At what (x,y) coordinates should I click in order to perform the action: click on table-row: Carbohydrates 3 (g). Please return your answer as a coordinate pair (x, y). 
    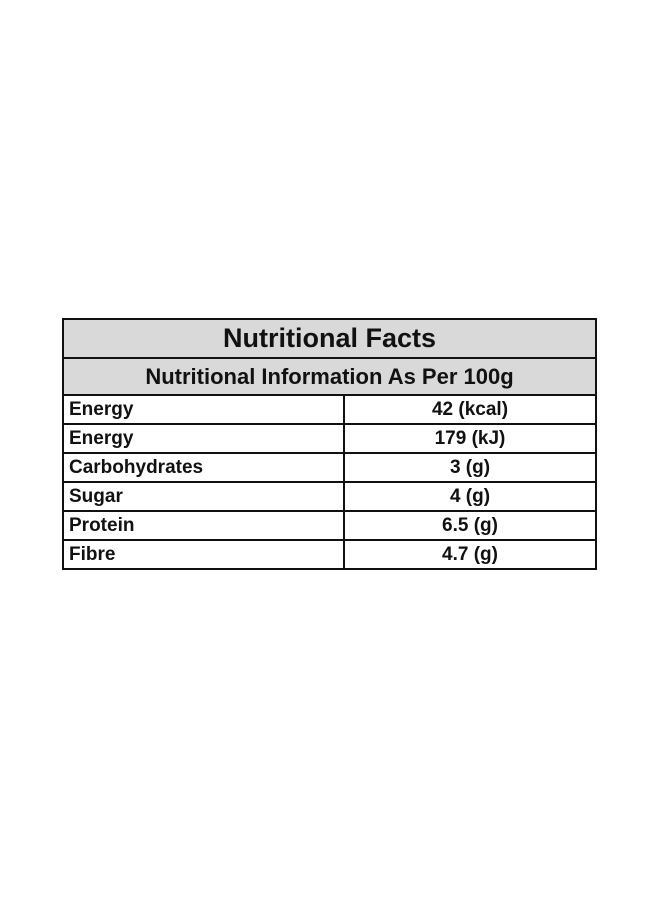
    Looking at the image, I should click on (329, 467).